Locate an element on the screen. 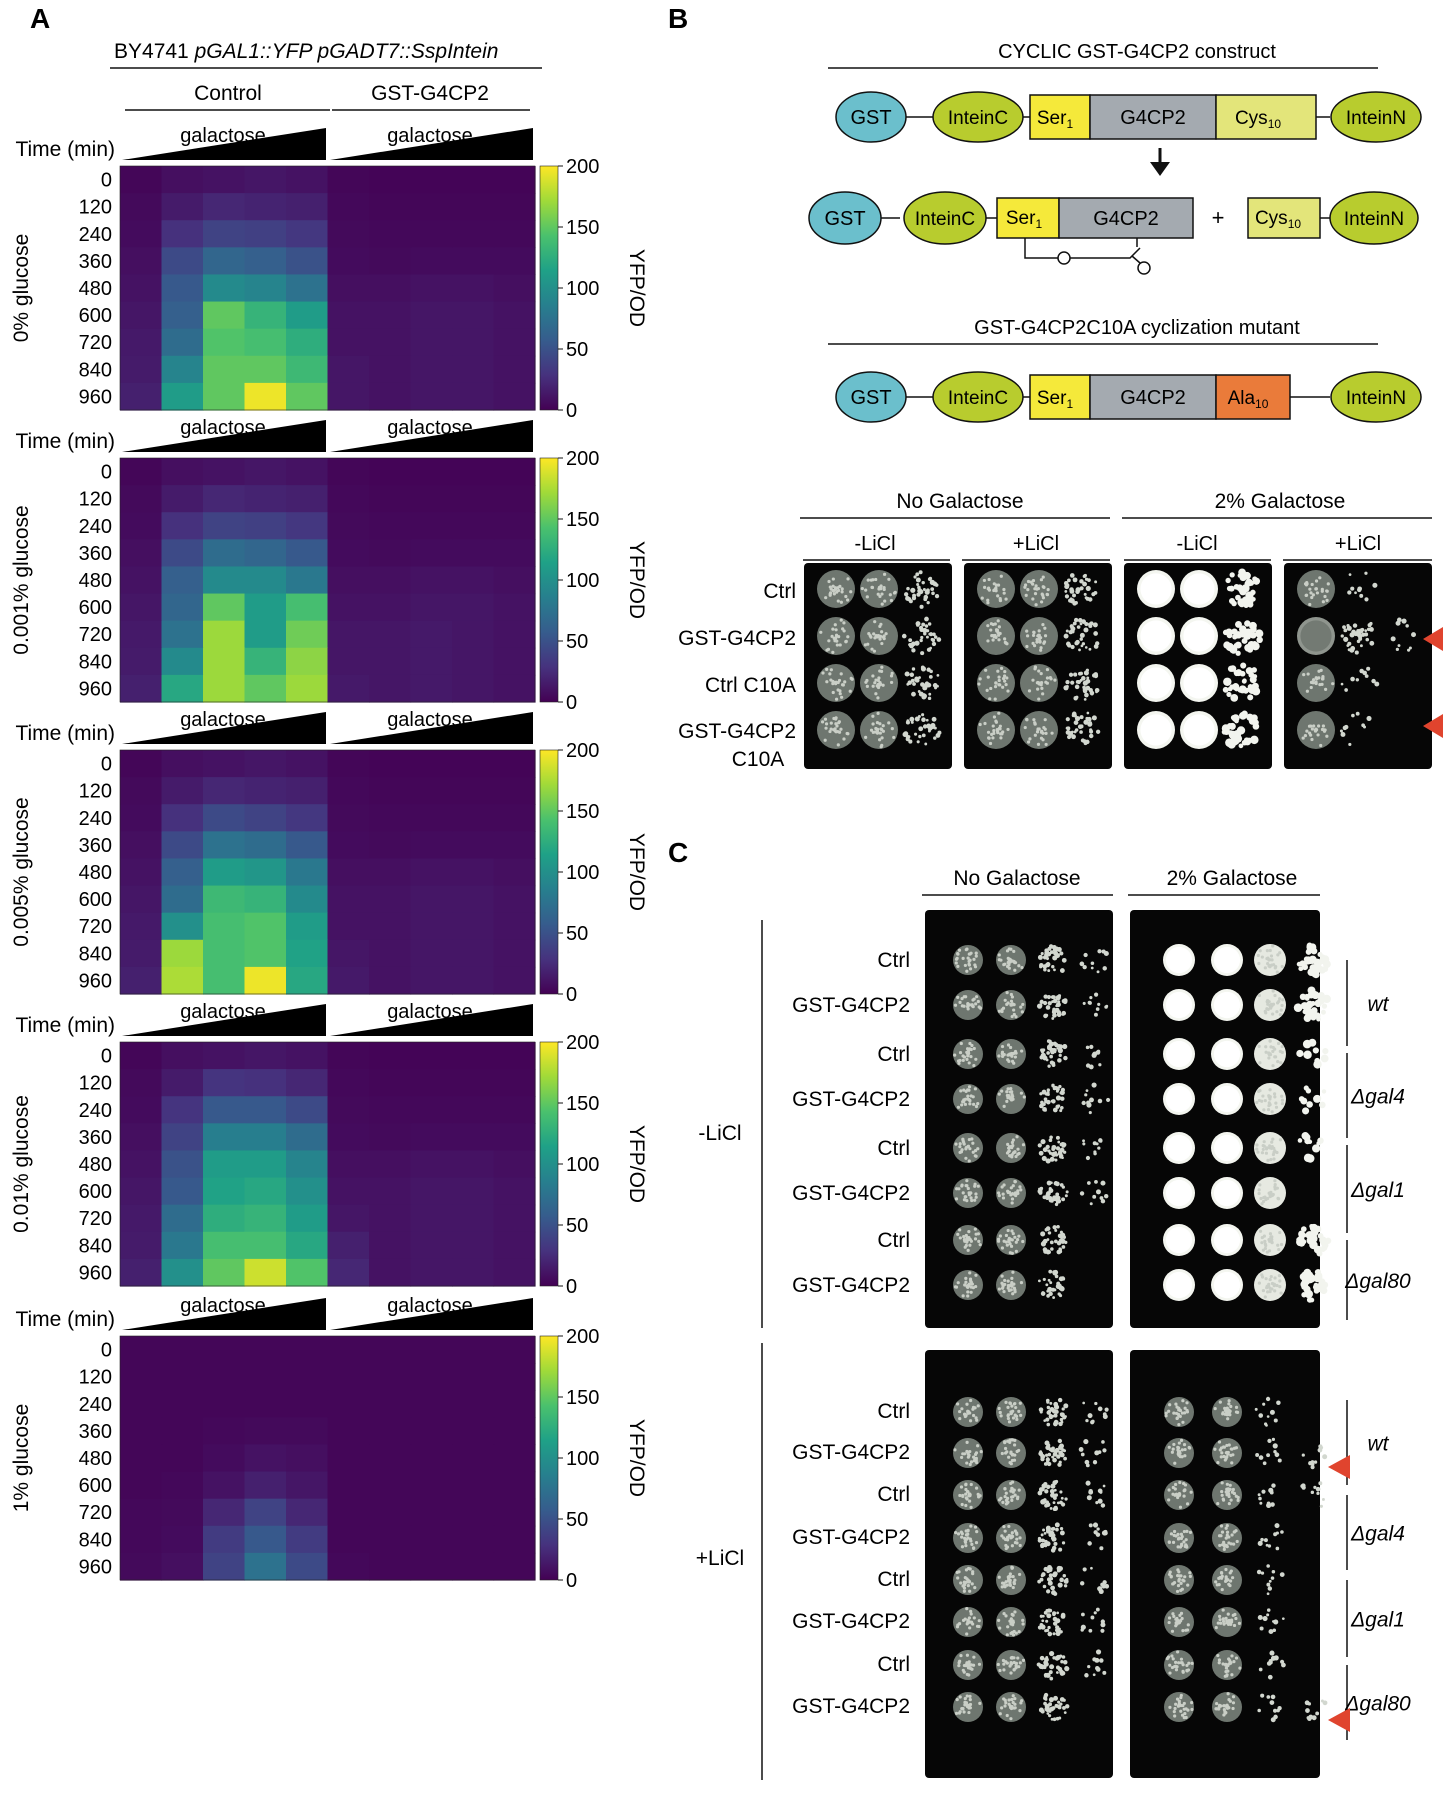 Image resolution: width=1456 pixels, height=1798 pixels. galactose-wedge-control is located at coordinates (224, 436).